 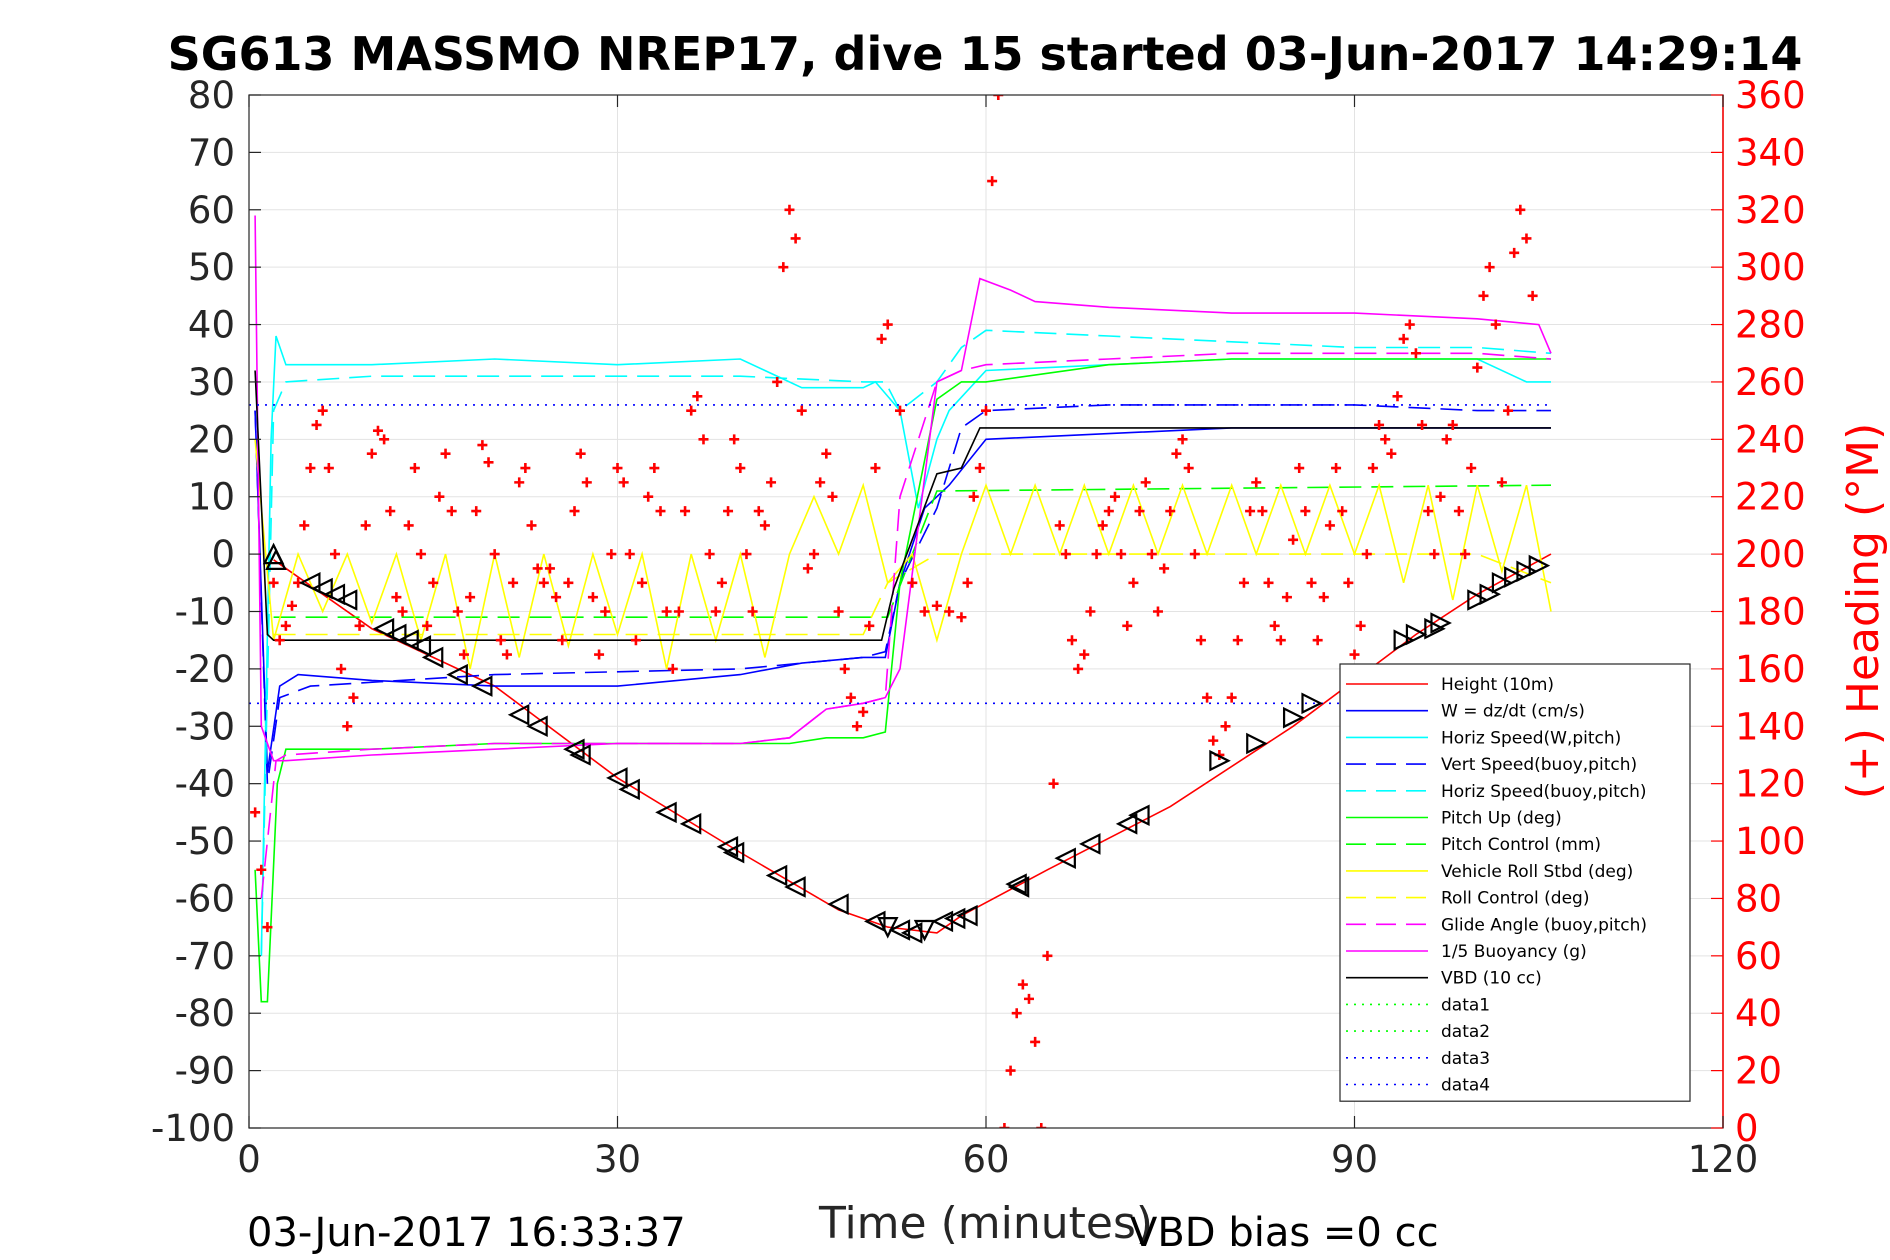 I want to click on right-tick-label: 100, so click(x=1770, y=841).